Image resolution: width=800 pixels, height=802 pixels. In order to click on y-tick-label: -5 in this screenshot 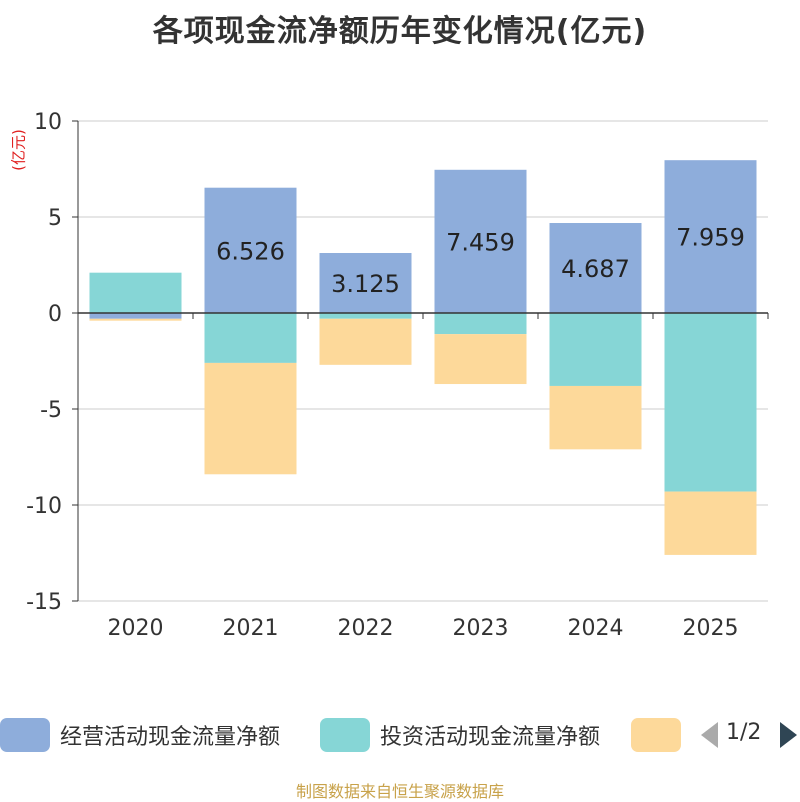, I will do `click(51, 410)`.